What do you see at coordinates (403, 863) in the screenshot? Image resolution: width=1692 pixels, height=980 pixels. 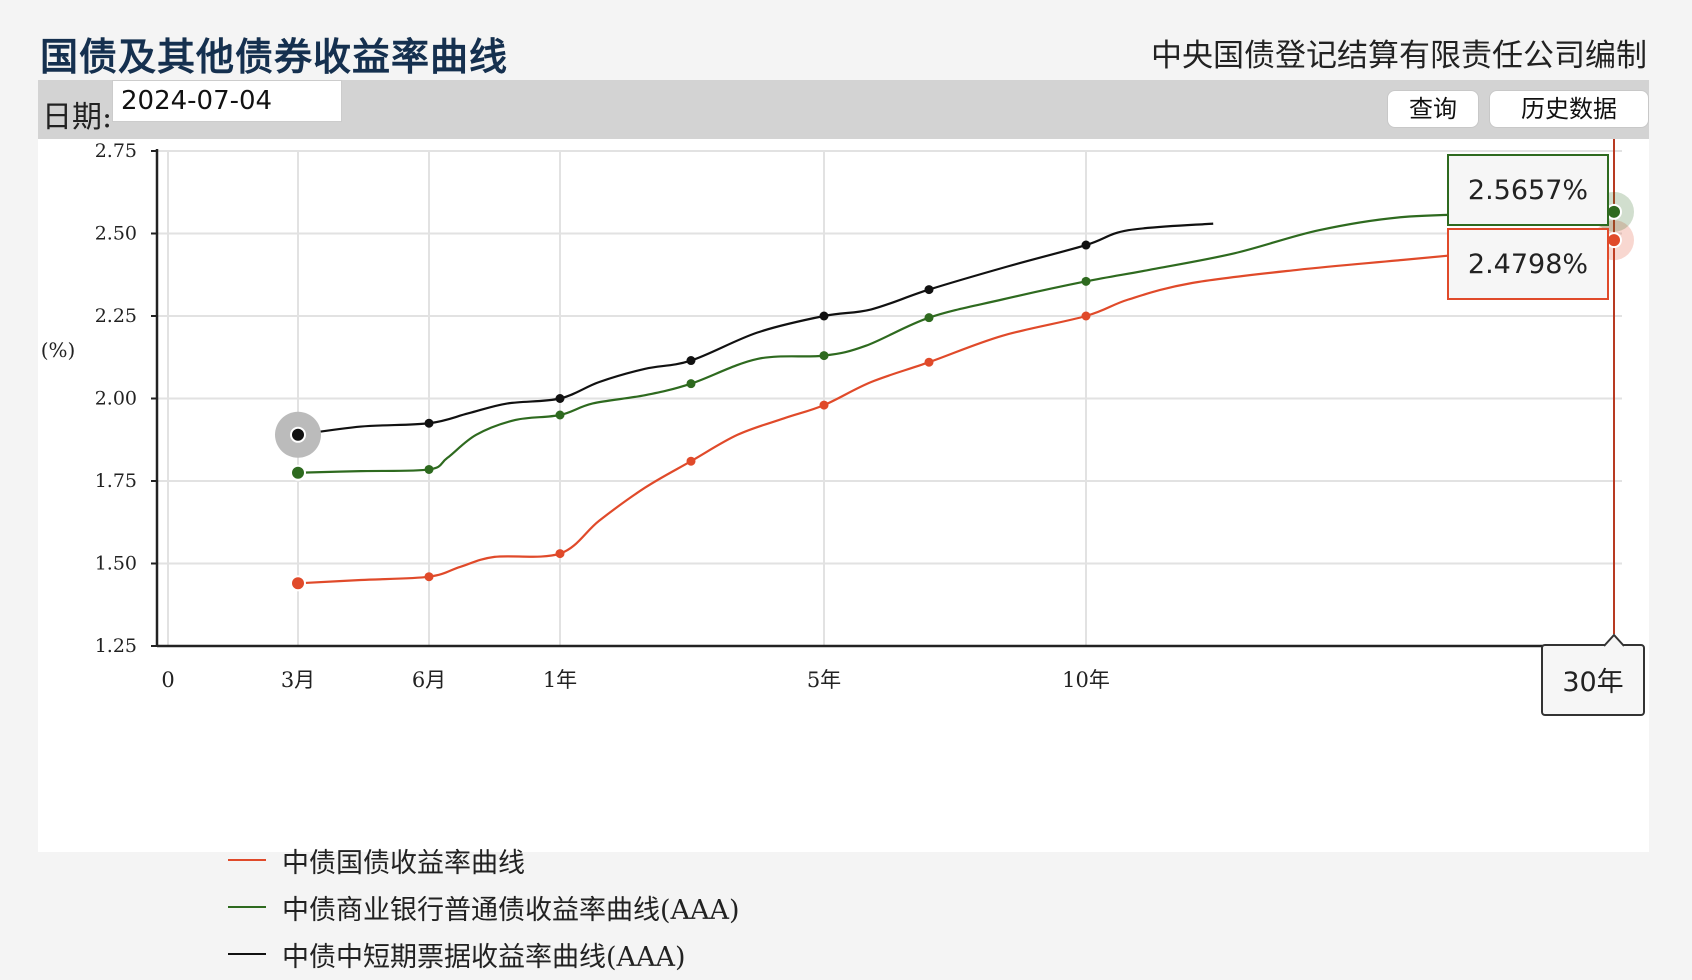 I see `legend-label: 中债国债收益率曲线` at bounding box center [403, 863].